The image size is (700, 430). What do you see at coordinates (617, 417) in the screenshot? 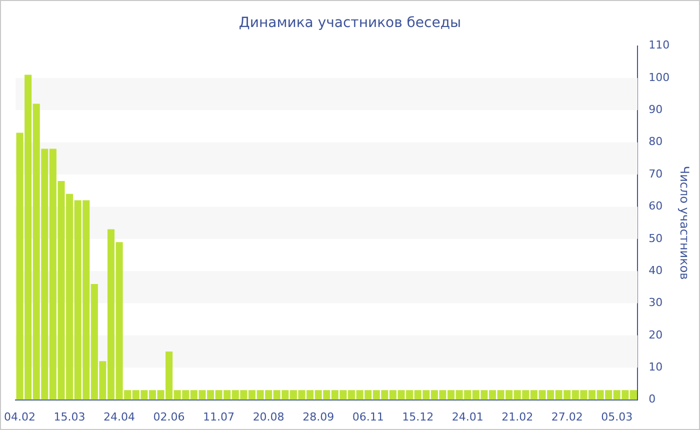
I see `x-tick-label: 05.03` at bounding box center [617, 417].